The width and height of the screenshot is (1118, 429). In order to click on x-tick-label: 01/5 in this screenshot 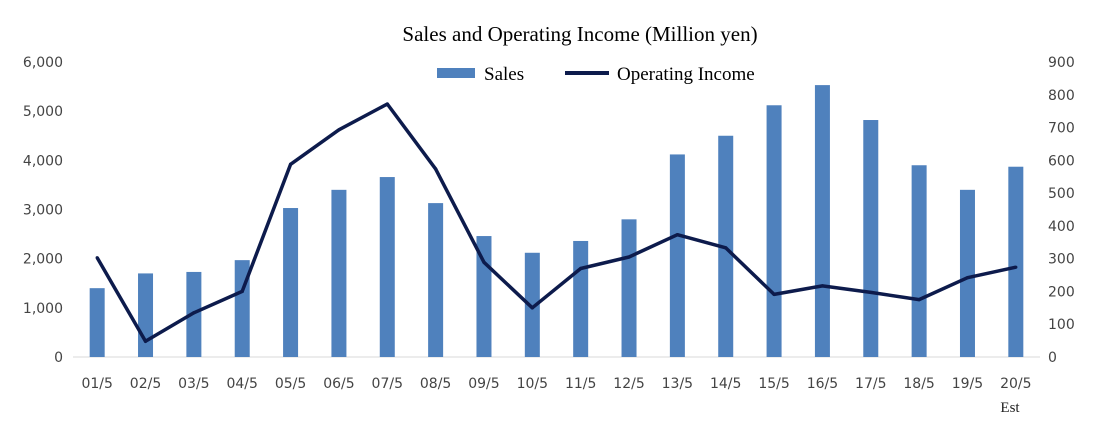, I will do `click(96, 384)`.